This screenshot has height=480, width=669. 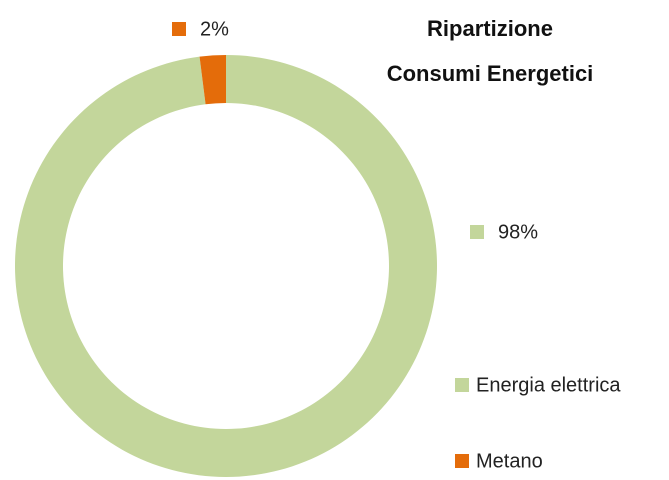 I want to click on data-label: 2%, so click(x=214, y=29).